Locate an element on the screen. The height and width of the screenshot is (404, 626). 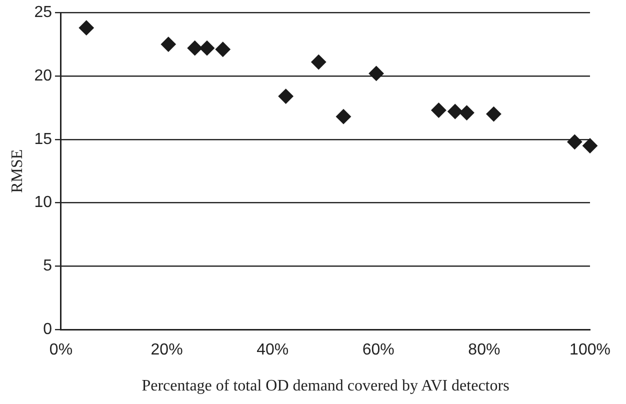
x-tick-label: 80% is located at coordinates (484, 350).